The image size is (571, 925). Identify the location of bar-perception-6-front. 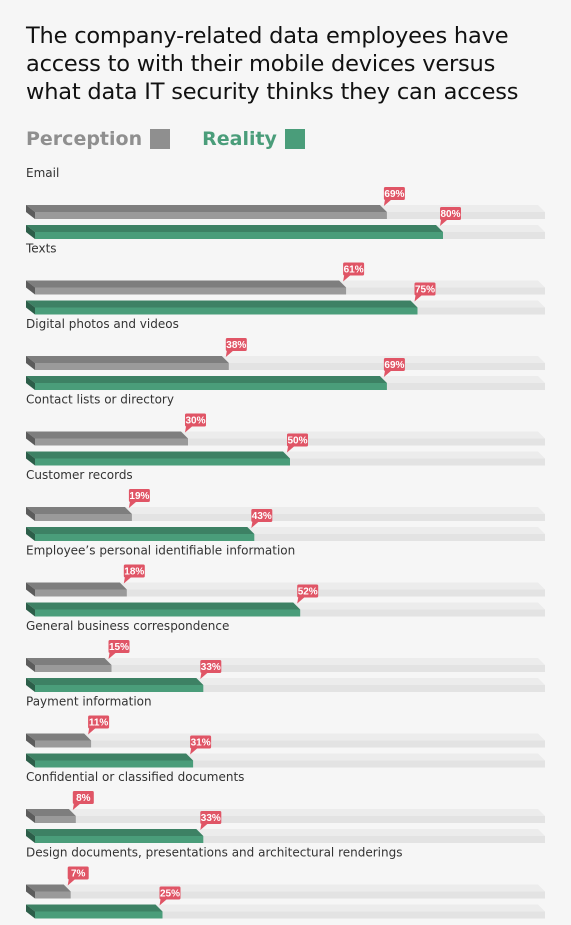
(81, 593).